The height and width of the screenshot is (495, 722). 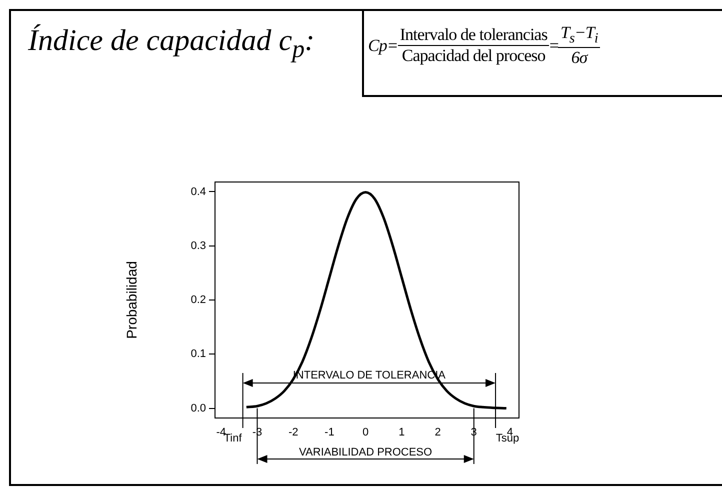 I want to click on text: VARIABILIDAD PROCESO, so click(x=366, y=452).